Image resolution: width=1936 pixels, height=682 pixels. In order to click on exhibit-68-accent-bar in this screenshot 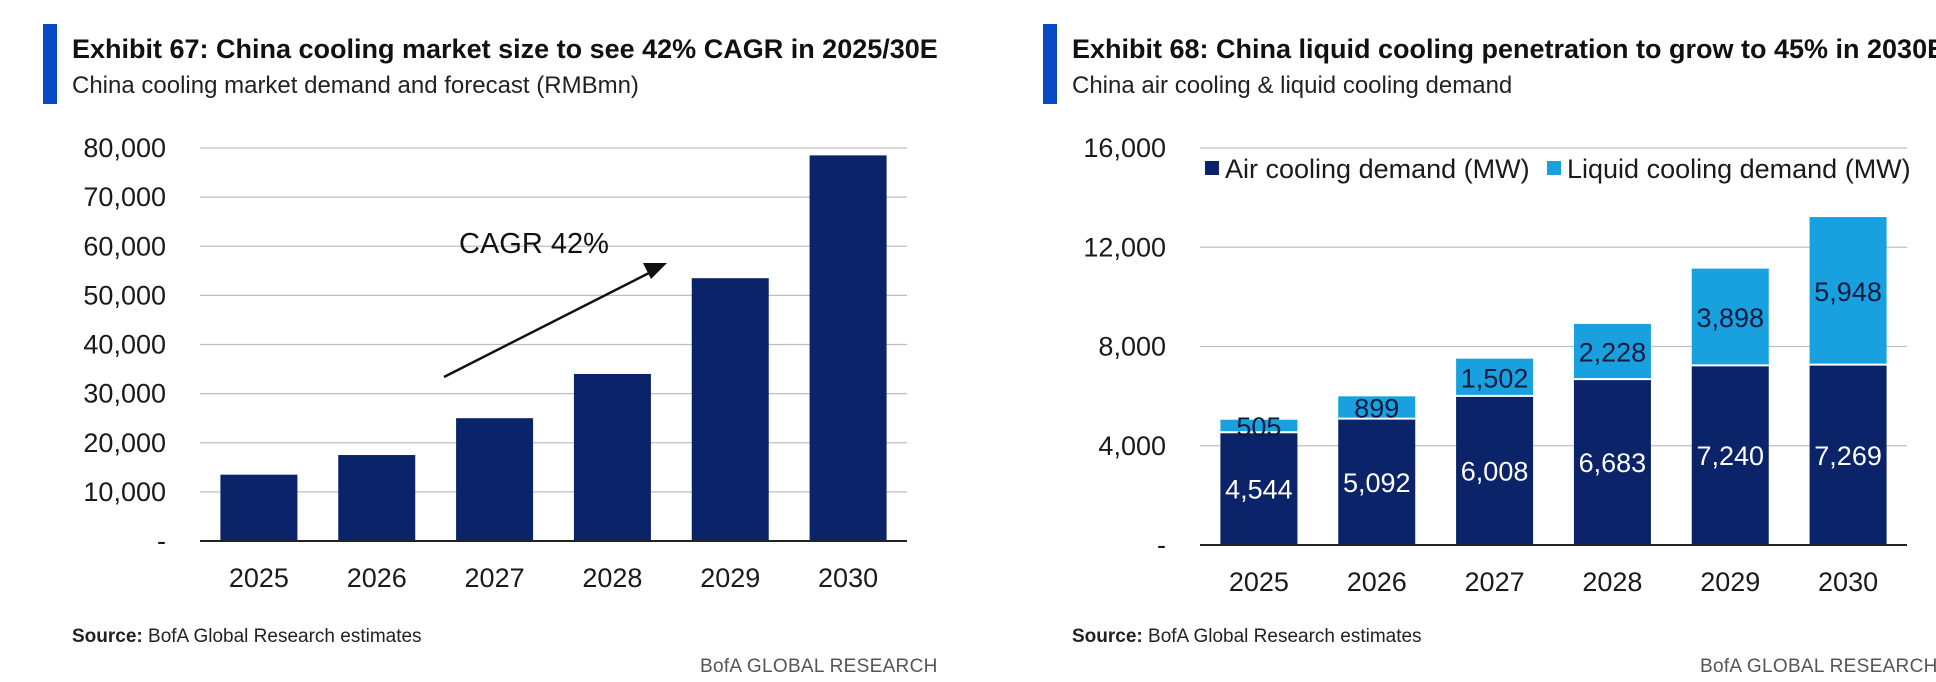, I will do `click(1050, 64)`.